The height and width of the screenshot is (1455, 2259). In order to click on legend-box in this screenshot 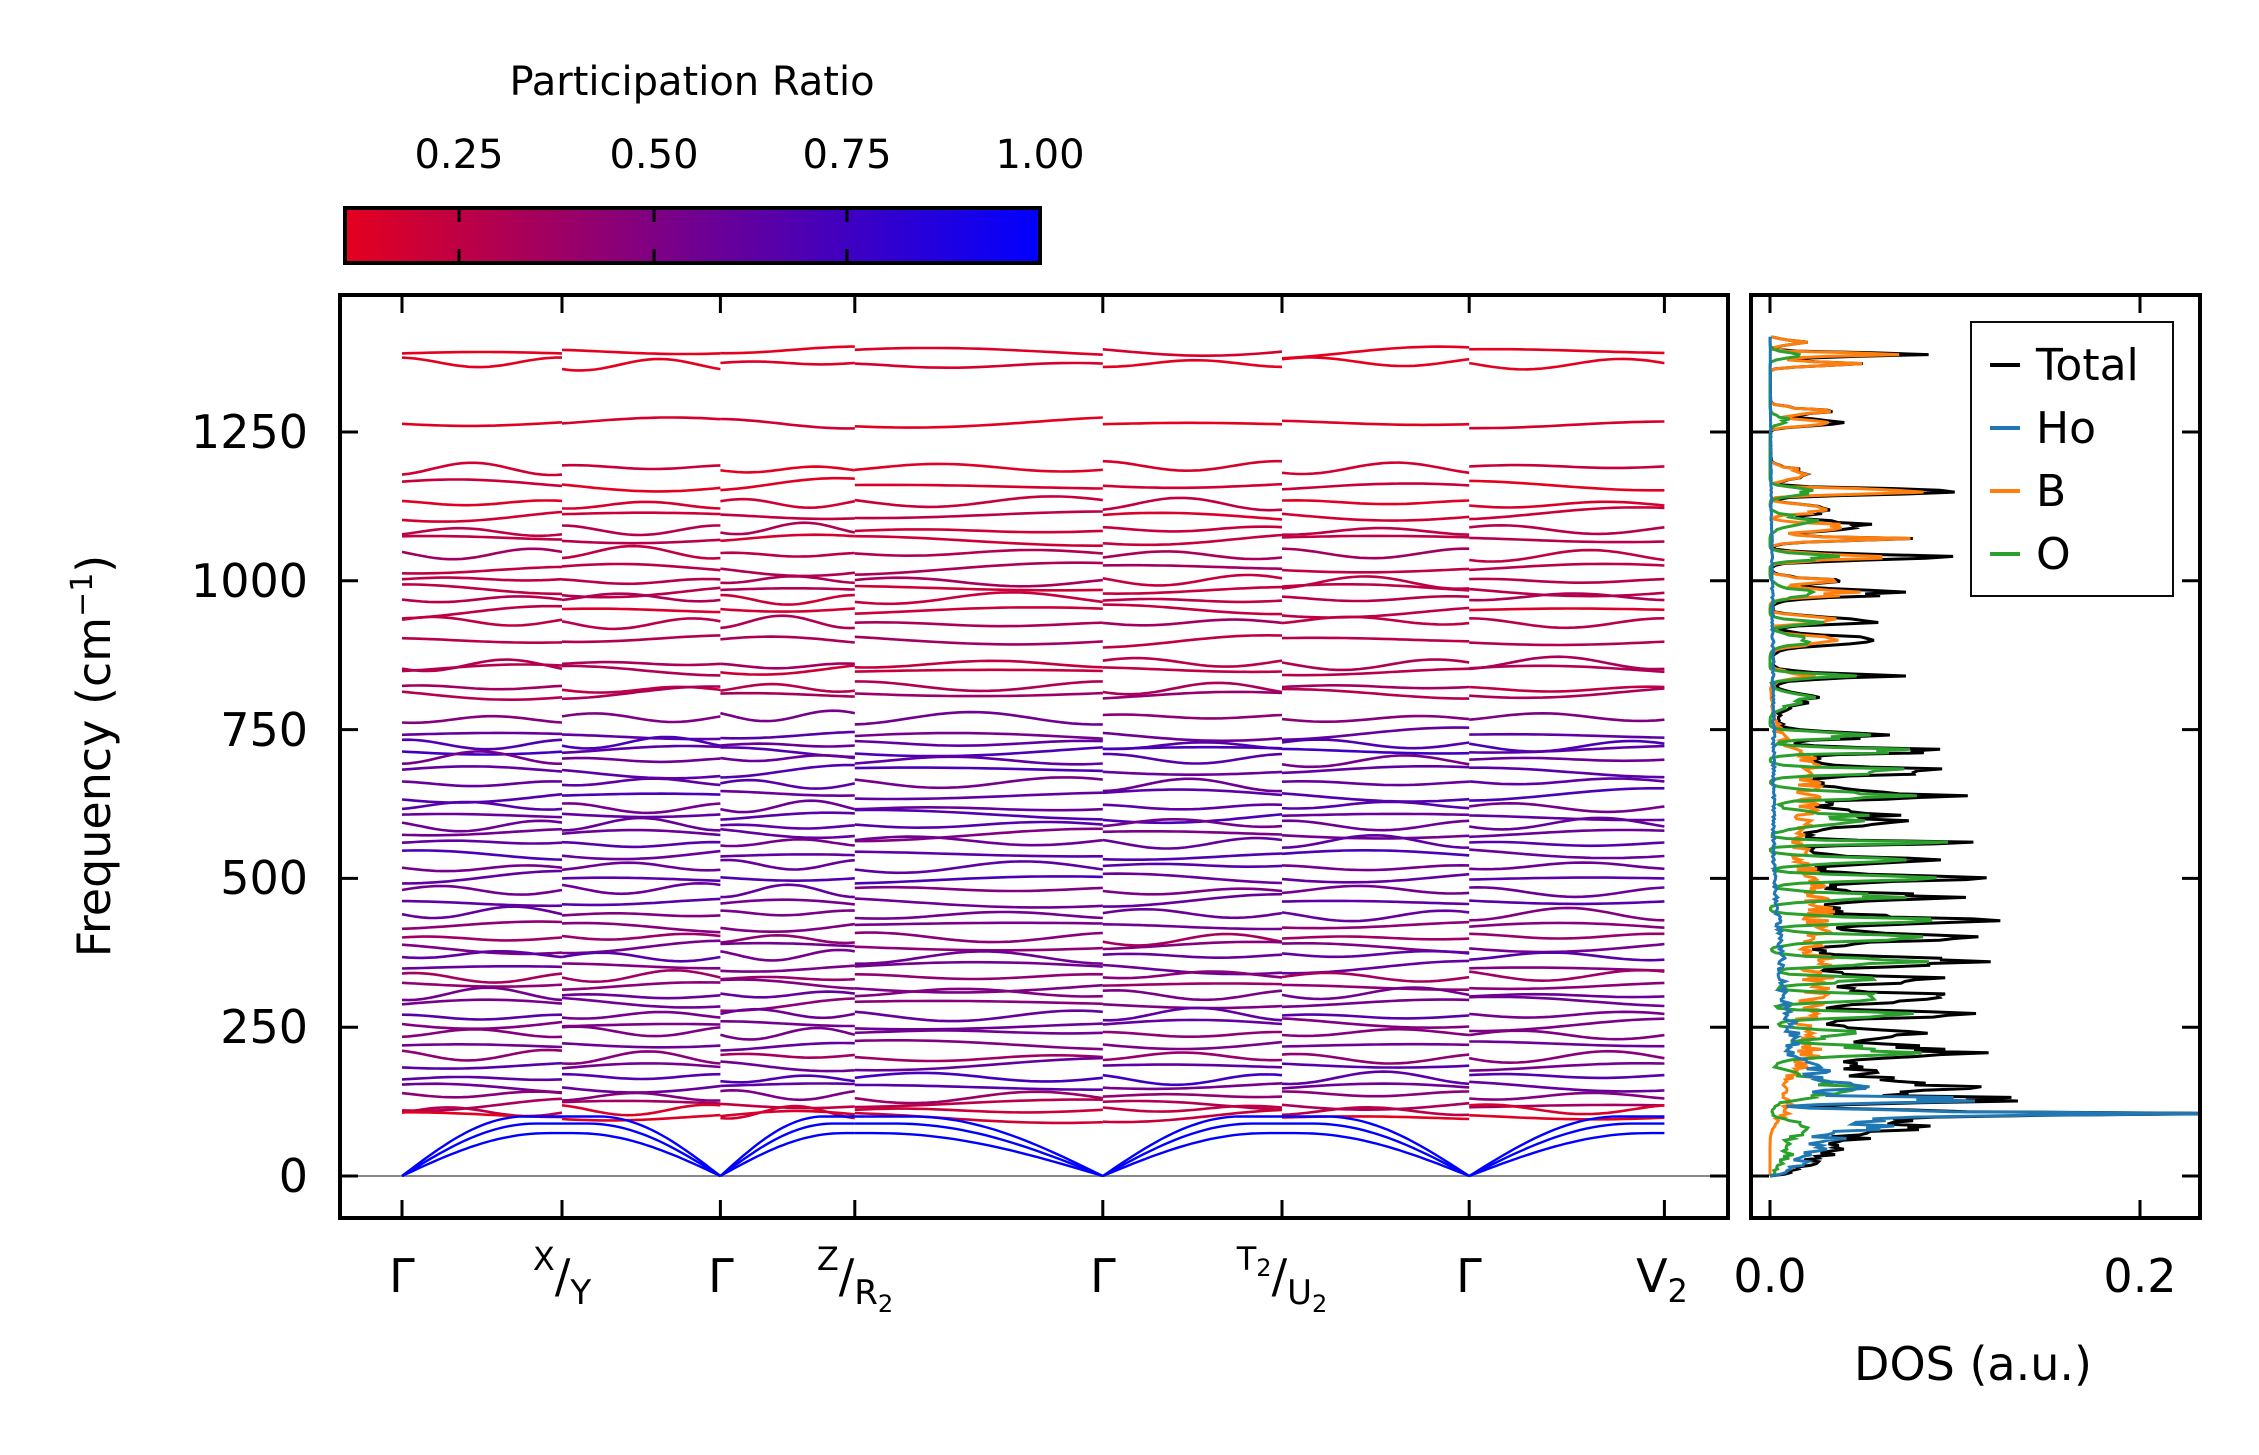, I will do `click(2072, 459)`.